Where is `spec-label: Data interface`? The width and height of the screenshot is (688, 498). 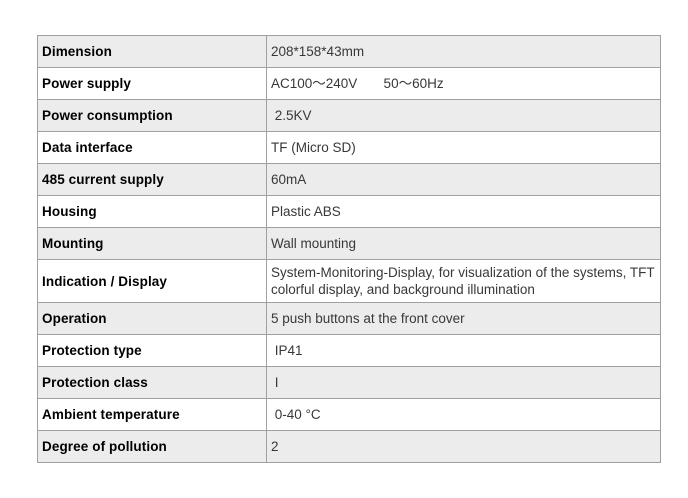
spec-label: Data interface is located at coordinates (152, 147).